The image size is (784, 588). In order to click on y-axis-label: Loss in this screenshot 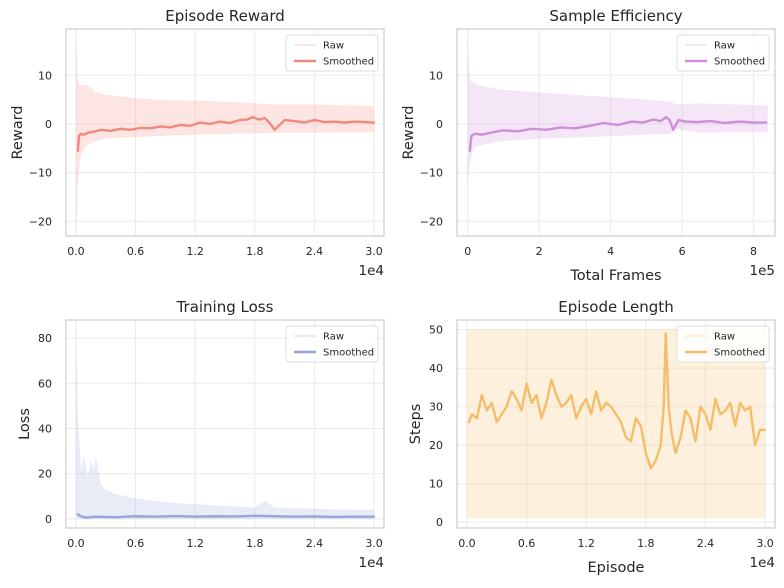, I will do `click(25, 424)`.